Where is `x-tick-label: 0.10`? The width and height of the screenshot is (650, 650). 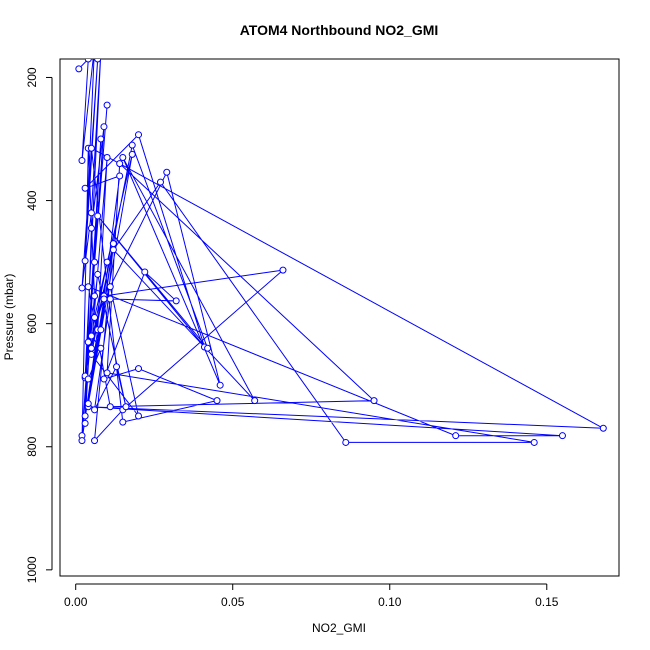 x-tick-label: 0.10 is located at coordinates (390, 602).